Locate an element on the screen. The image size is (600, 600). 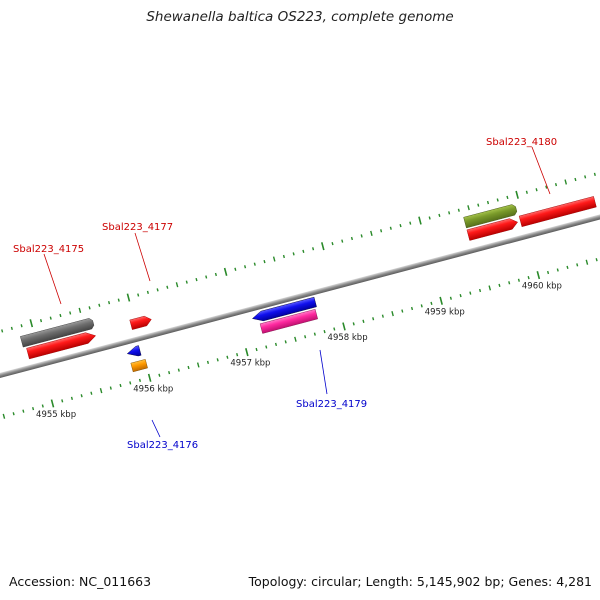
reverse-gene-Sbal223_4179-blue is located at coordinates (284, 309).